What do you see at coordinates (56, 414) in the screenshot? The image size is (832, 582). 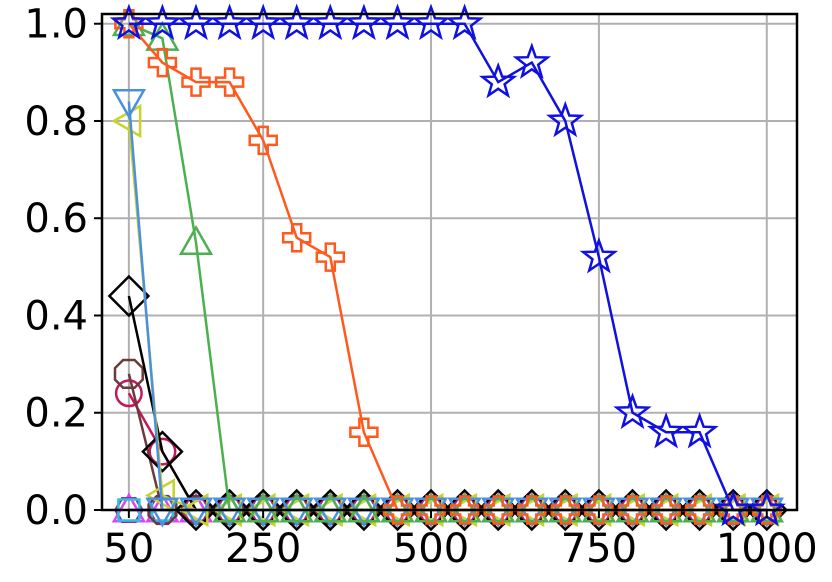 I see `y-tick-label: 0.2` at bounding box center [56, 414].